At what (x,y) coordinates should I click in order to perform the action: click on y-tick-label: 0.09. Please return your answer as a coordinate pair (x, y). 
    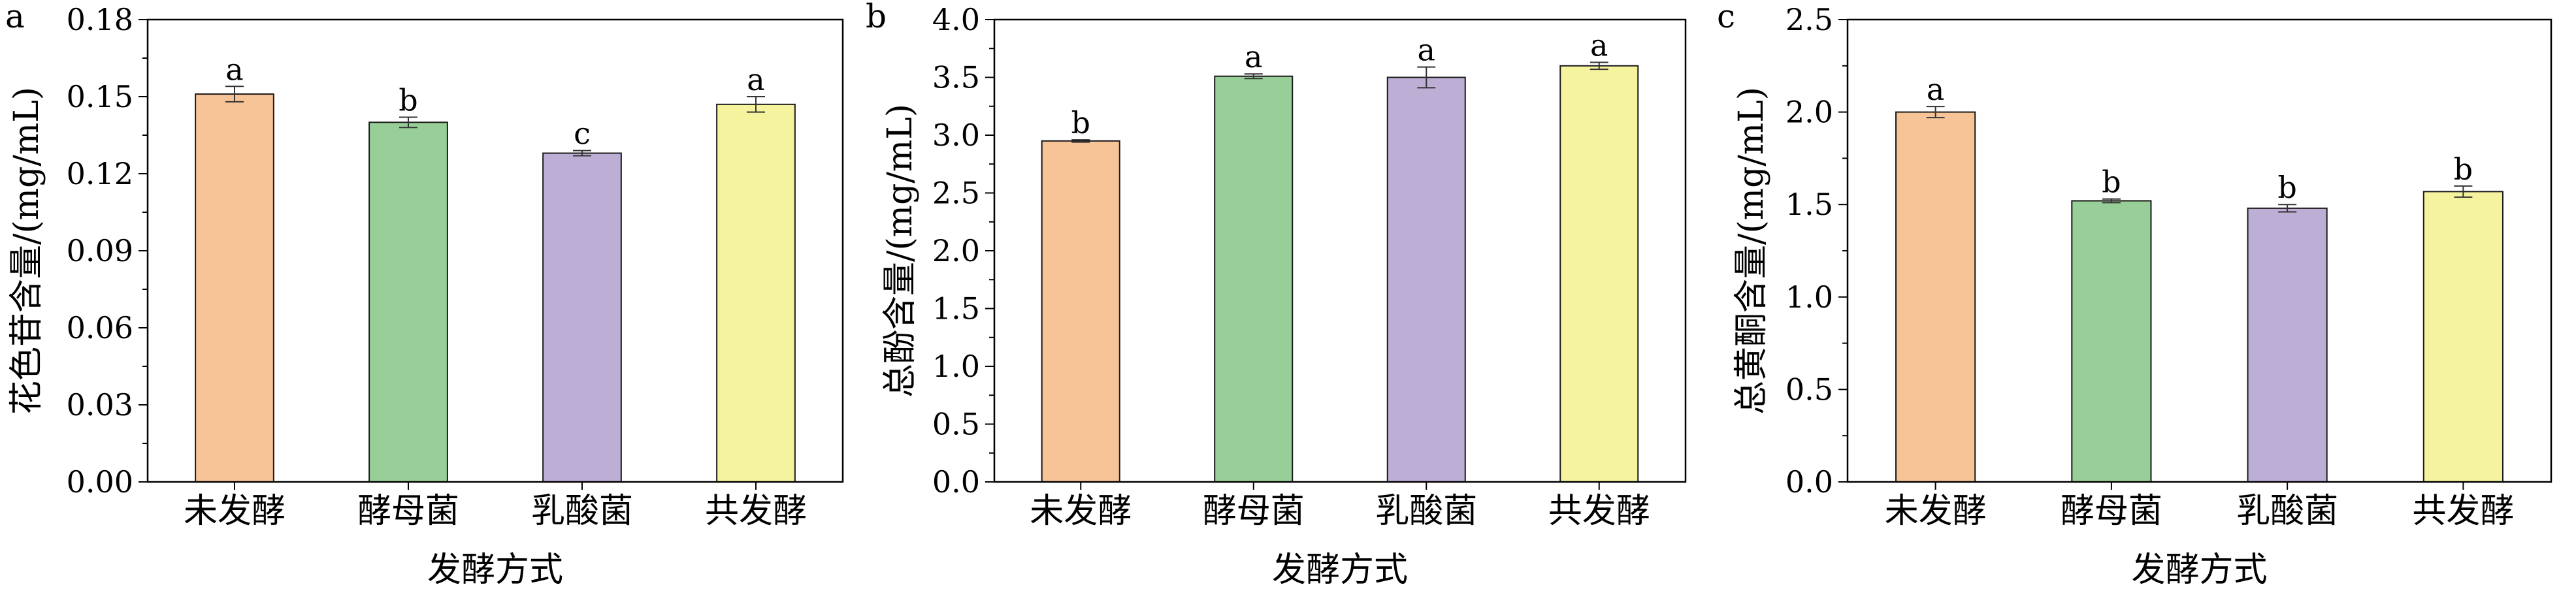
    Looking at the image, I should click on (100, 250).